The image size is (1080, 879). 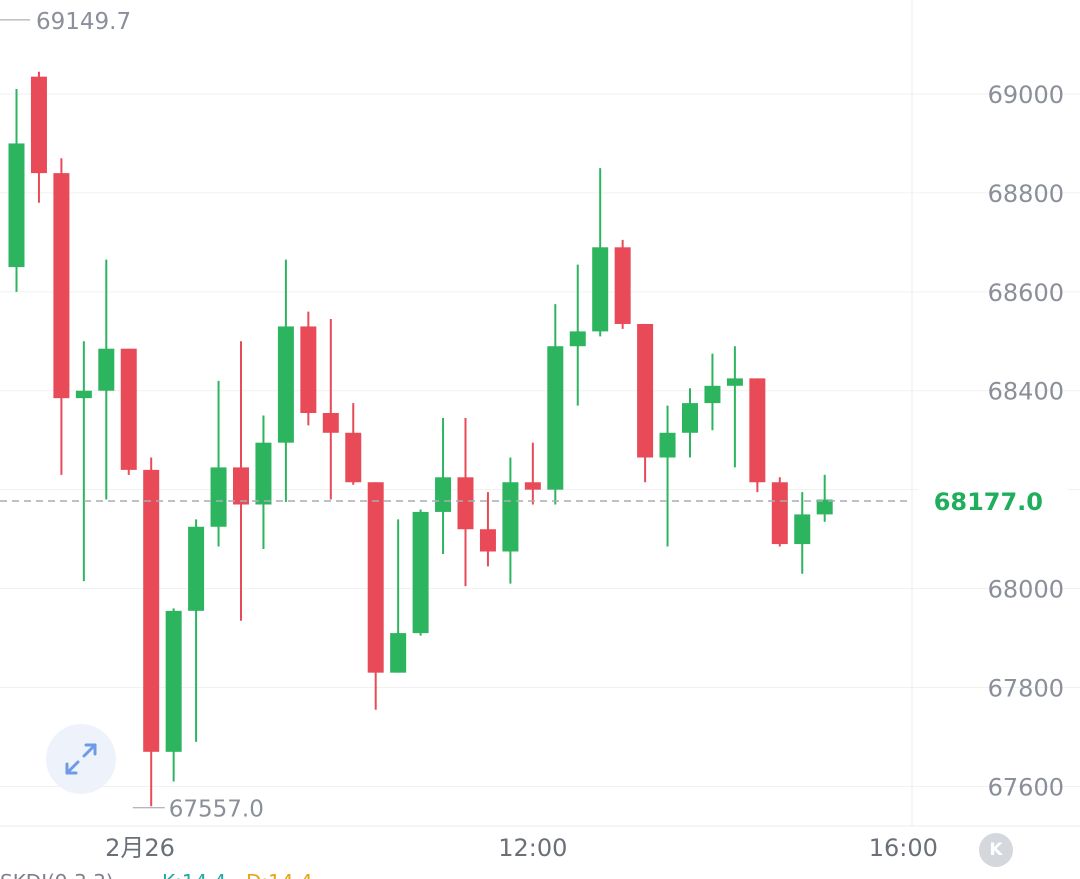 I want to click on k-chart-button: K, so click(x=996, y=850).